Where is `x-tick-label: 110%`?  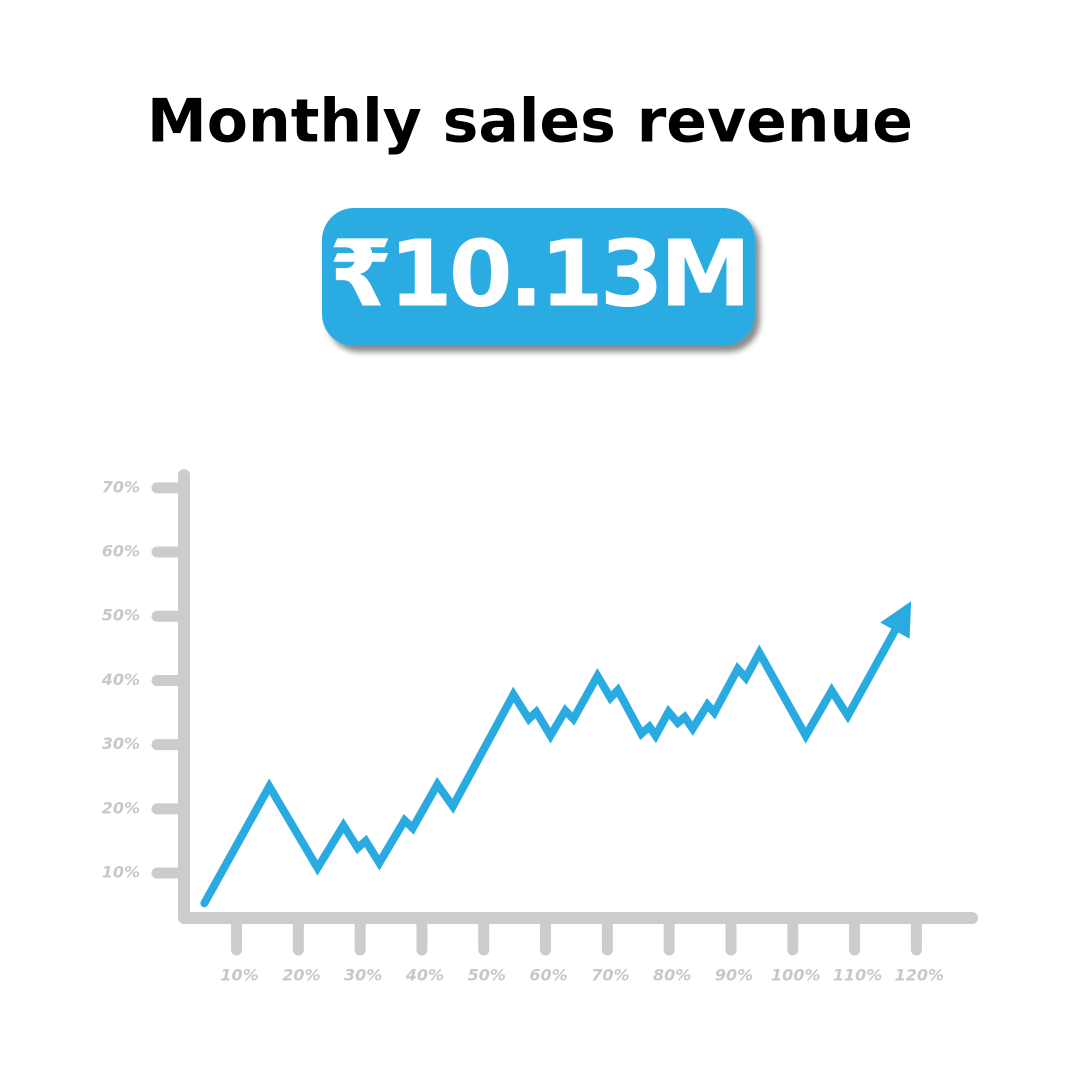
x-tick-label: 110% is located at coordinates (857, 975).